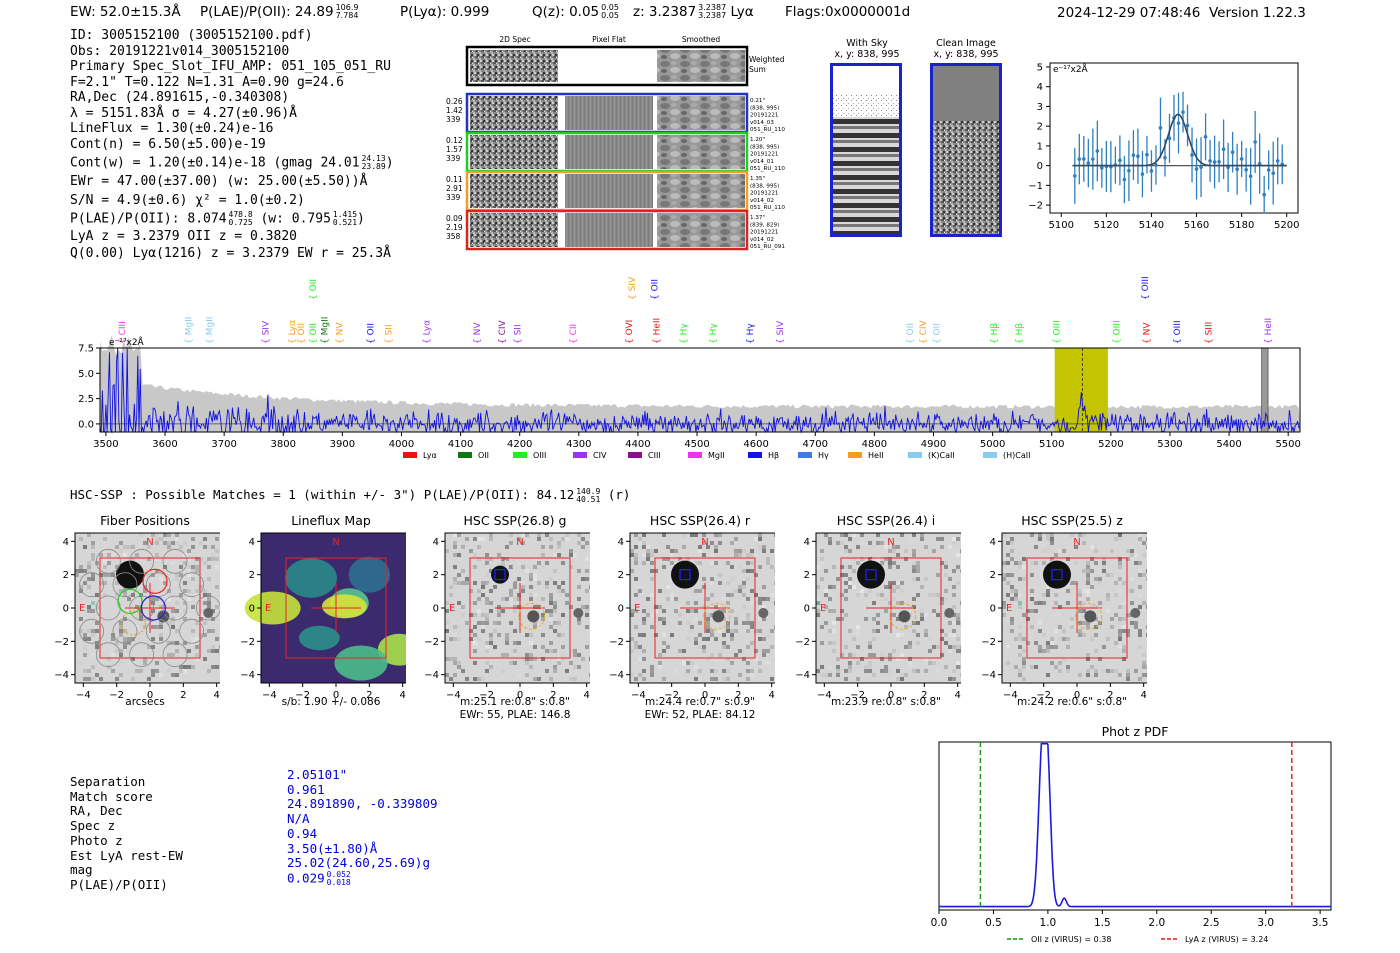  What do you see at coordinates (164, 444) in the screenshot?
I see `spectrum-xtick-label: 3600` at bounding box center [164, 444].